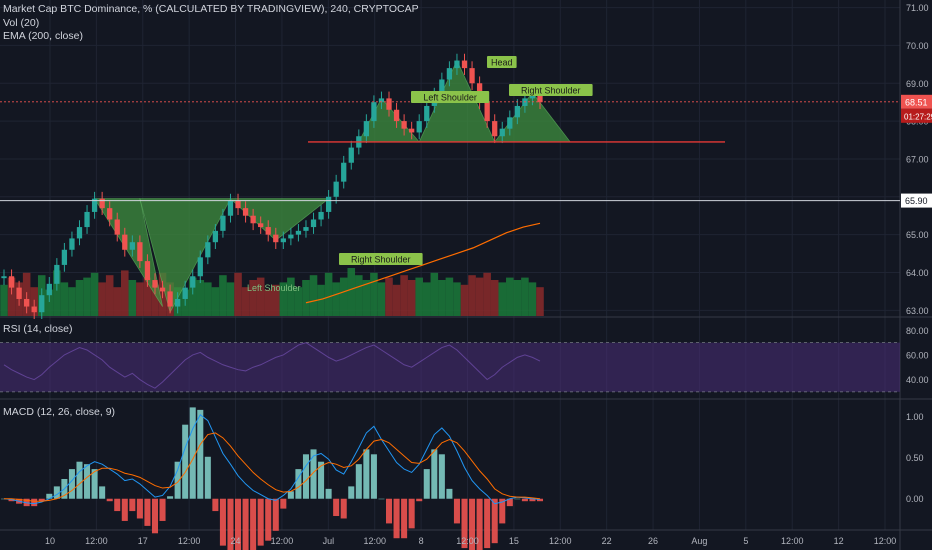  I want to click on level-label: 65.90, so click(916, 201).